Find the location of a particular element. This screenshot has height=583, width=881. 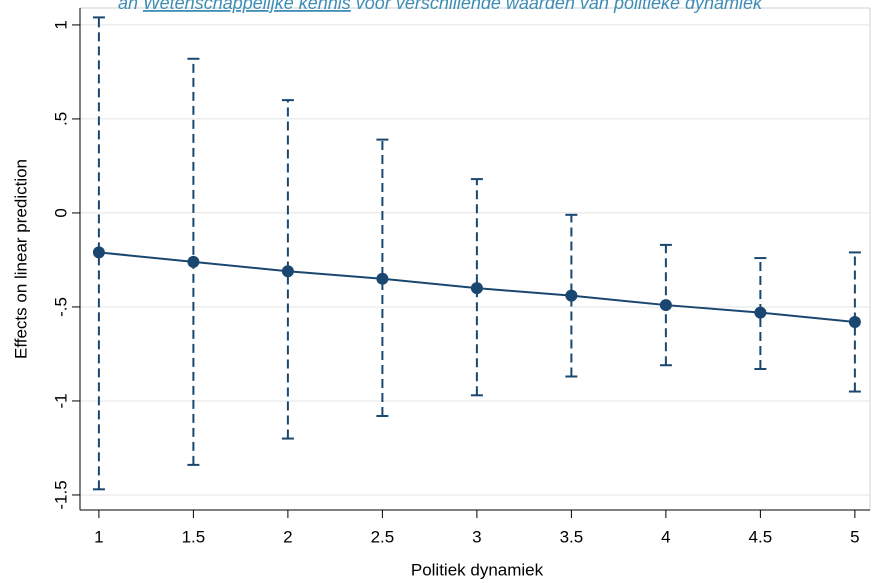

x-tick-label: 5 is located at coordinates (854, 536).